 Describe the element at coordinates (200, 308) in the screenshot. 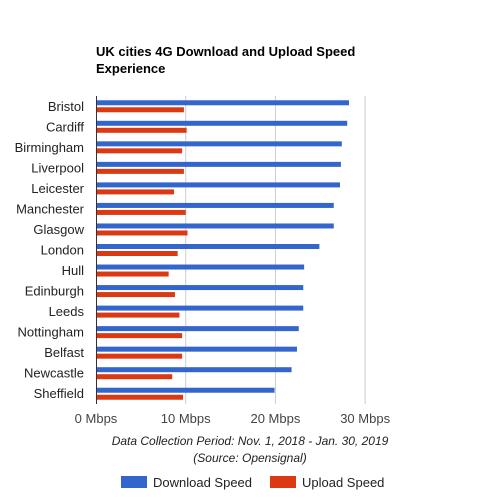

I see `download-bar-leeds` at that location.